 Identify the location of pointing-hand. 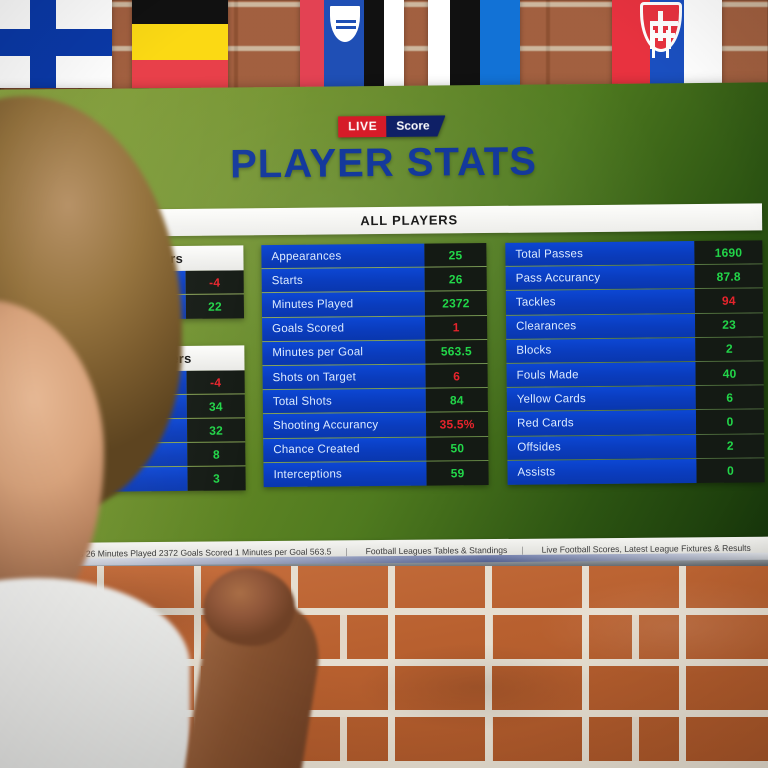
(249, 607).